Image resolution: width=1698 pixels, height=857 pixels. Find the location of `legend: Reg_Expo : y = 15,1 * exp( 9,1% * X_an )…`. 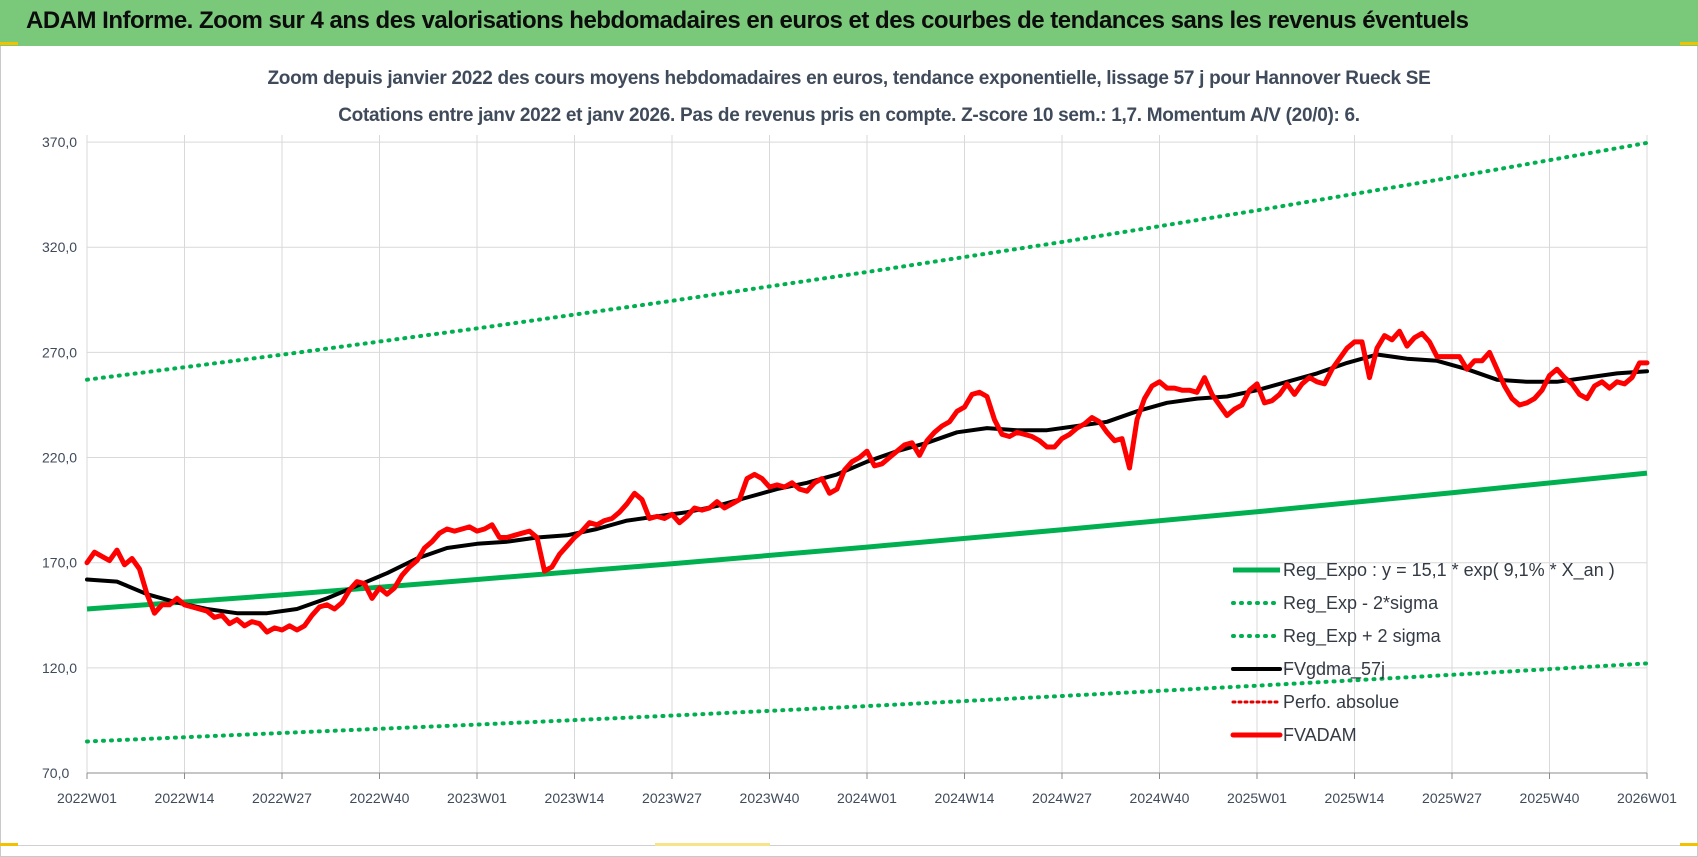

legend: Reg_Expo : y = 15,1 * exp( 9,1% * X_an )… is located at coordinates (1422, 652).